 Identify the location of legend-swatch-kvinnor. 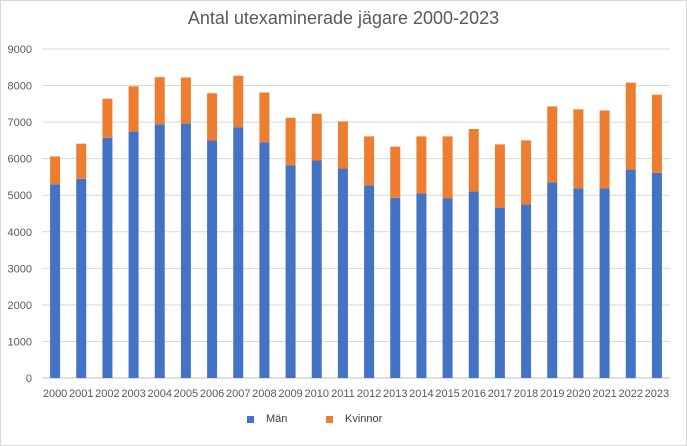
(329, 419).